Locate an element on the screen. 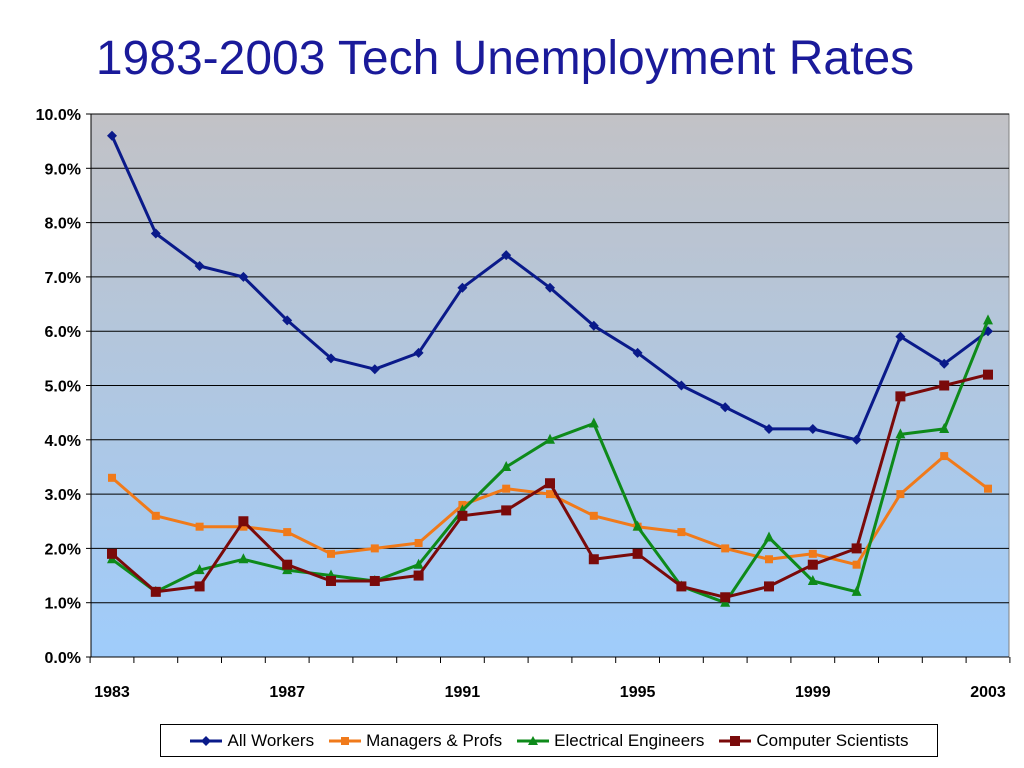 The width and height of the screenshot is (1024, 768). legend-item-all-workers: All Workers is located at coordinates (251, 741).